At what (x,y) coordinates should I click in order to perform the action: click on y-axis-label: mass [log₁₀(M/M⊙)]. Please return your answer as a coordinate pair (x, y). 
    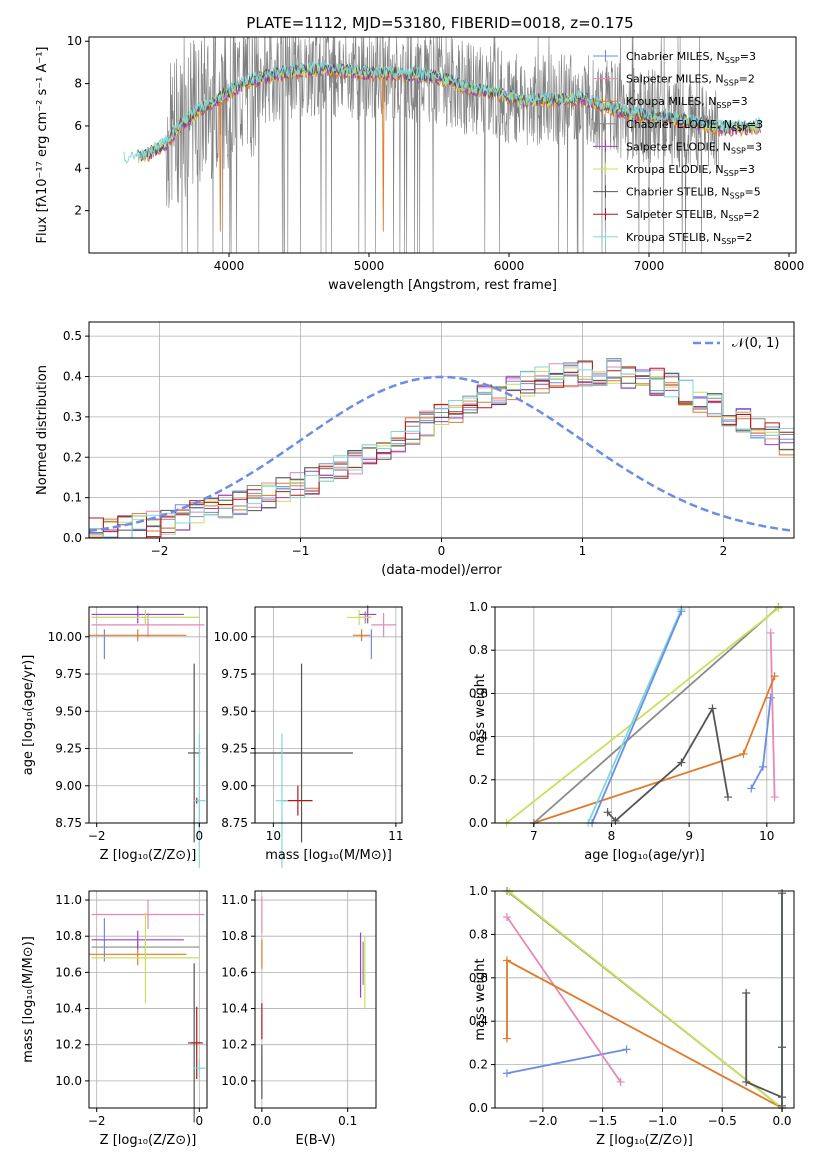
    Looking at the image, I should click on (28, 999).